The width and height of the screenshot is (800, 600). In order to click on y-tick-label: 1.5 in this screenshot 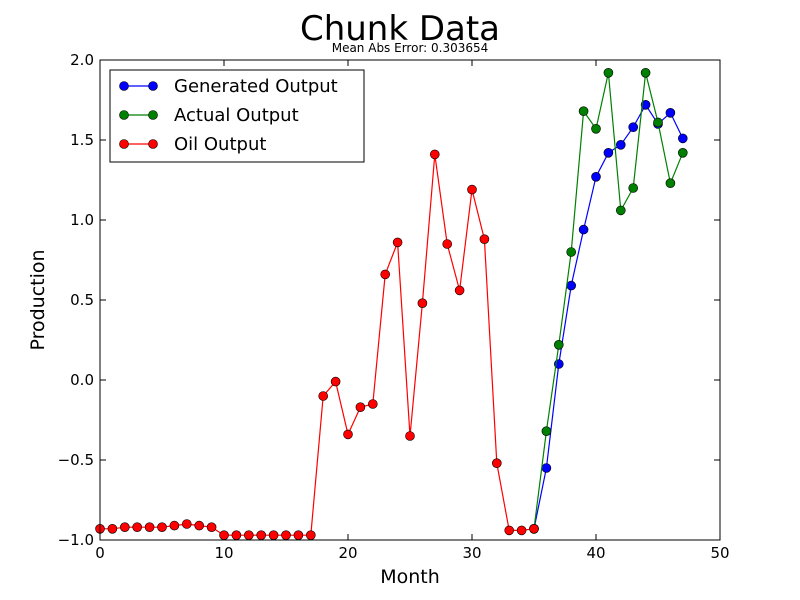, I will do `click(82, 140)`.